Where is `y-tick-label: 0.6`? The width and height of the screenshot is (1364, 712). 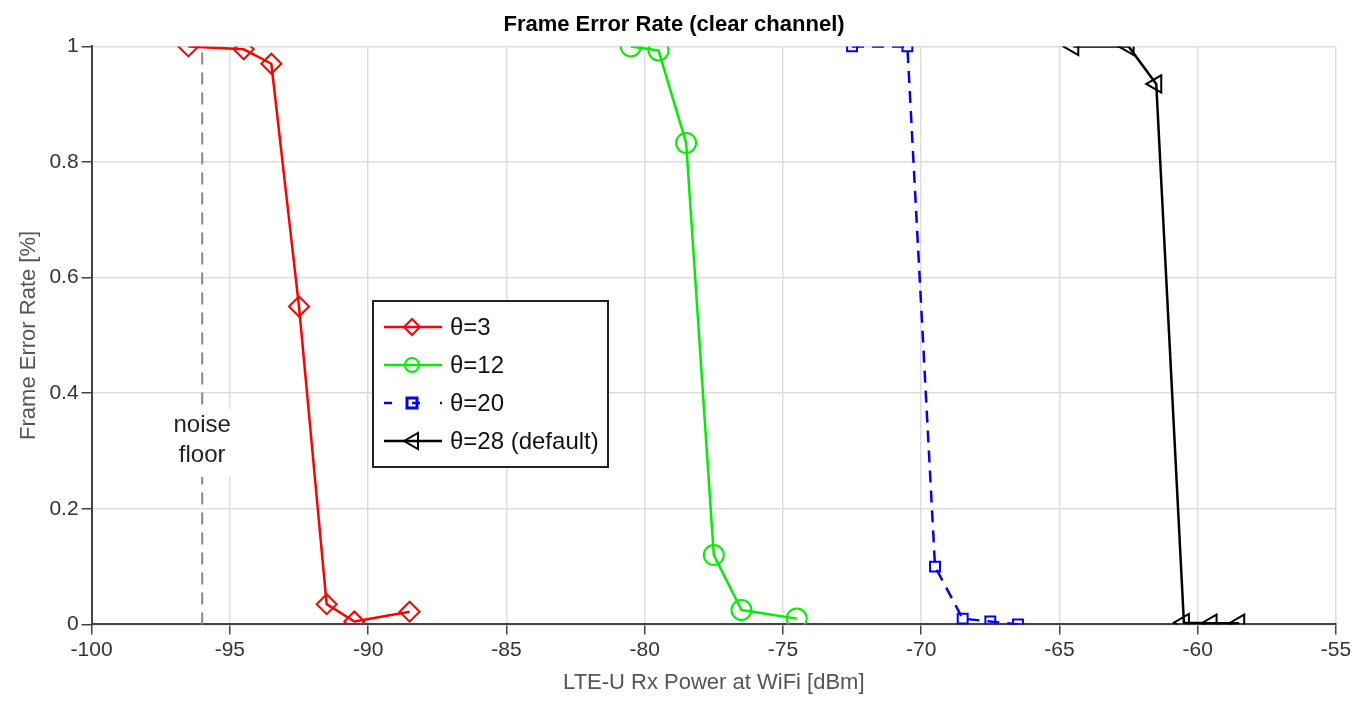 y-tick-label: 0.6 is located at coordinates (64, 276).